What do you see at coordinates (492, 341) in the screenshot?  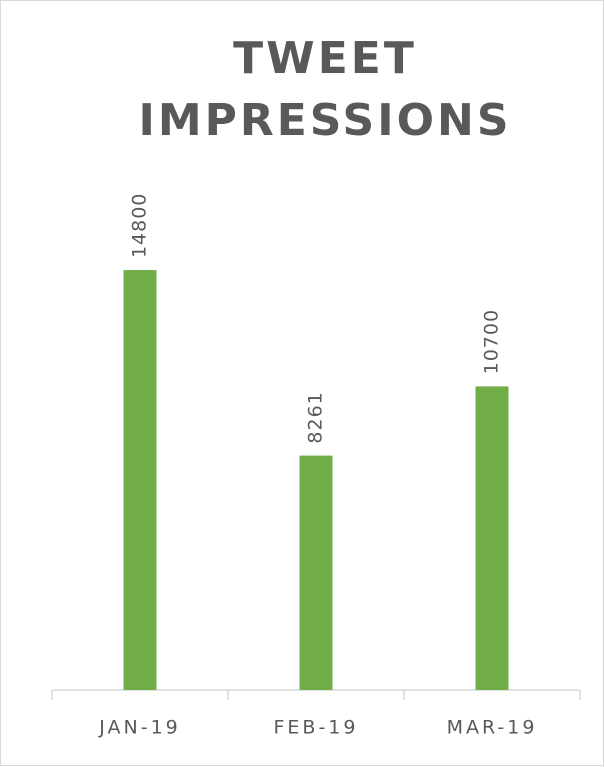 I see `data-label: 10700` at bounding box center [492, 341].